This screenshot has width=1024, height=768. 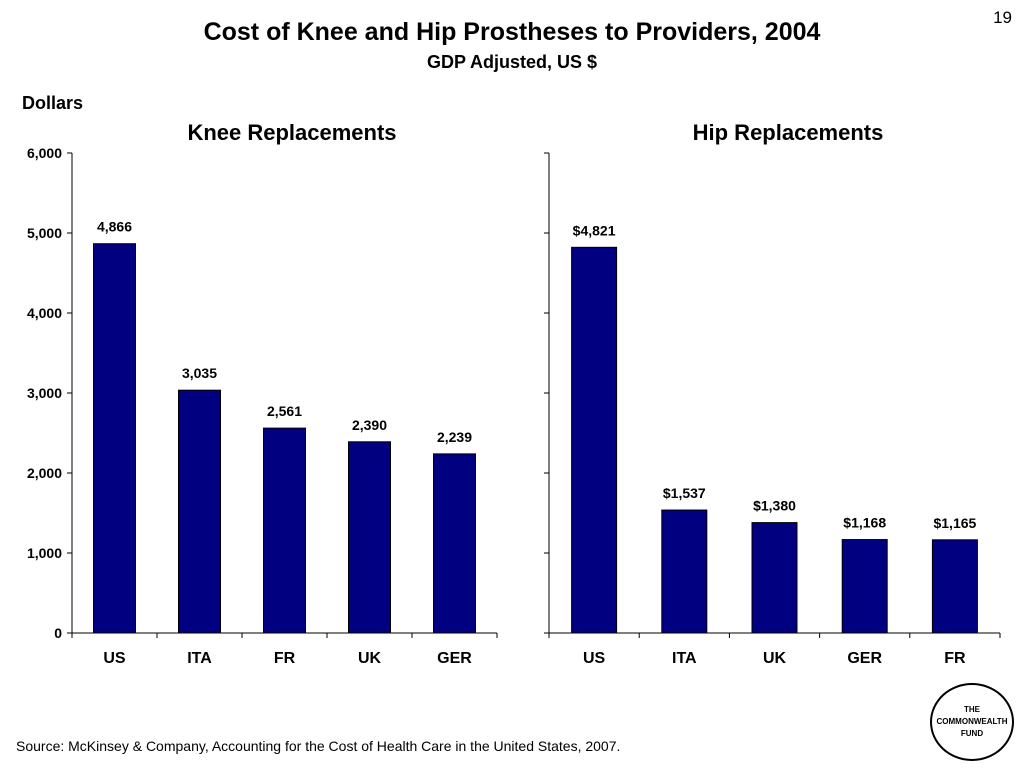 What do you see at coordinates (199, 373) in the screenshot?
I see `knee-data-label: 3,035` at bounding box center [199, 373].